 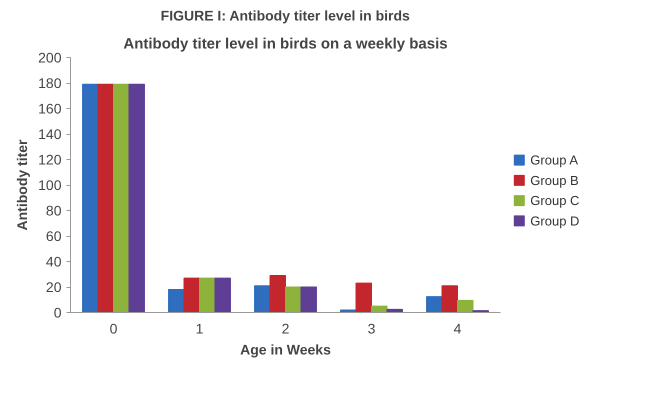 What do you see at coordinates (50, 160) in the screenshot?
I see `y-tick-label: 120` at bounding box center [50, 160].